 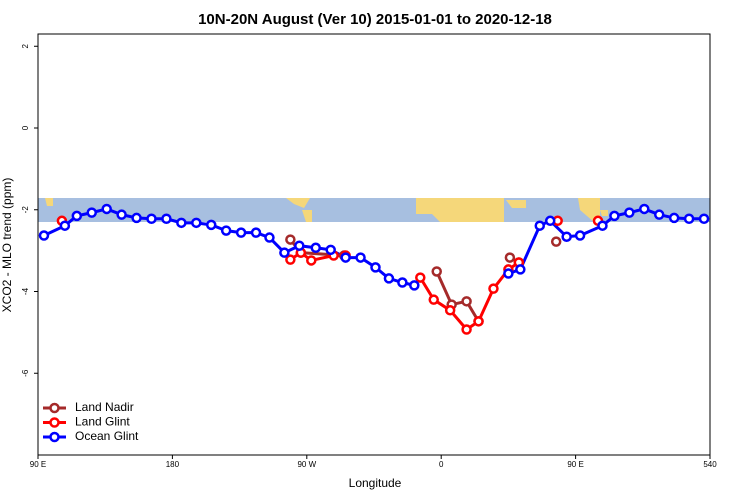 I want to click on x-tick-label: 0, so click(x=441, y=464).